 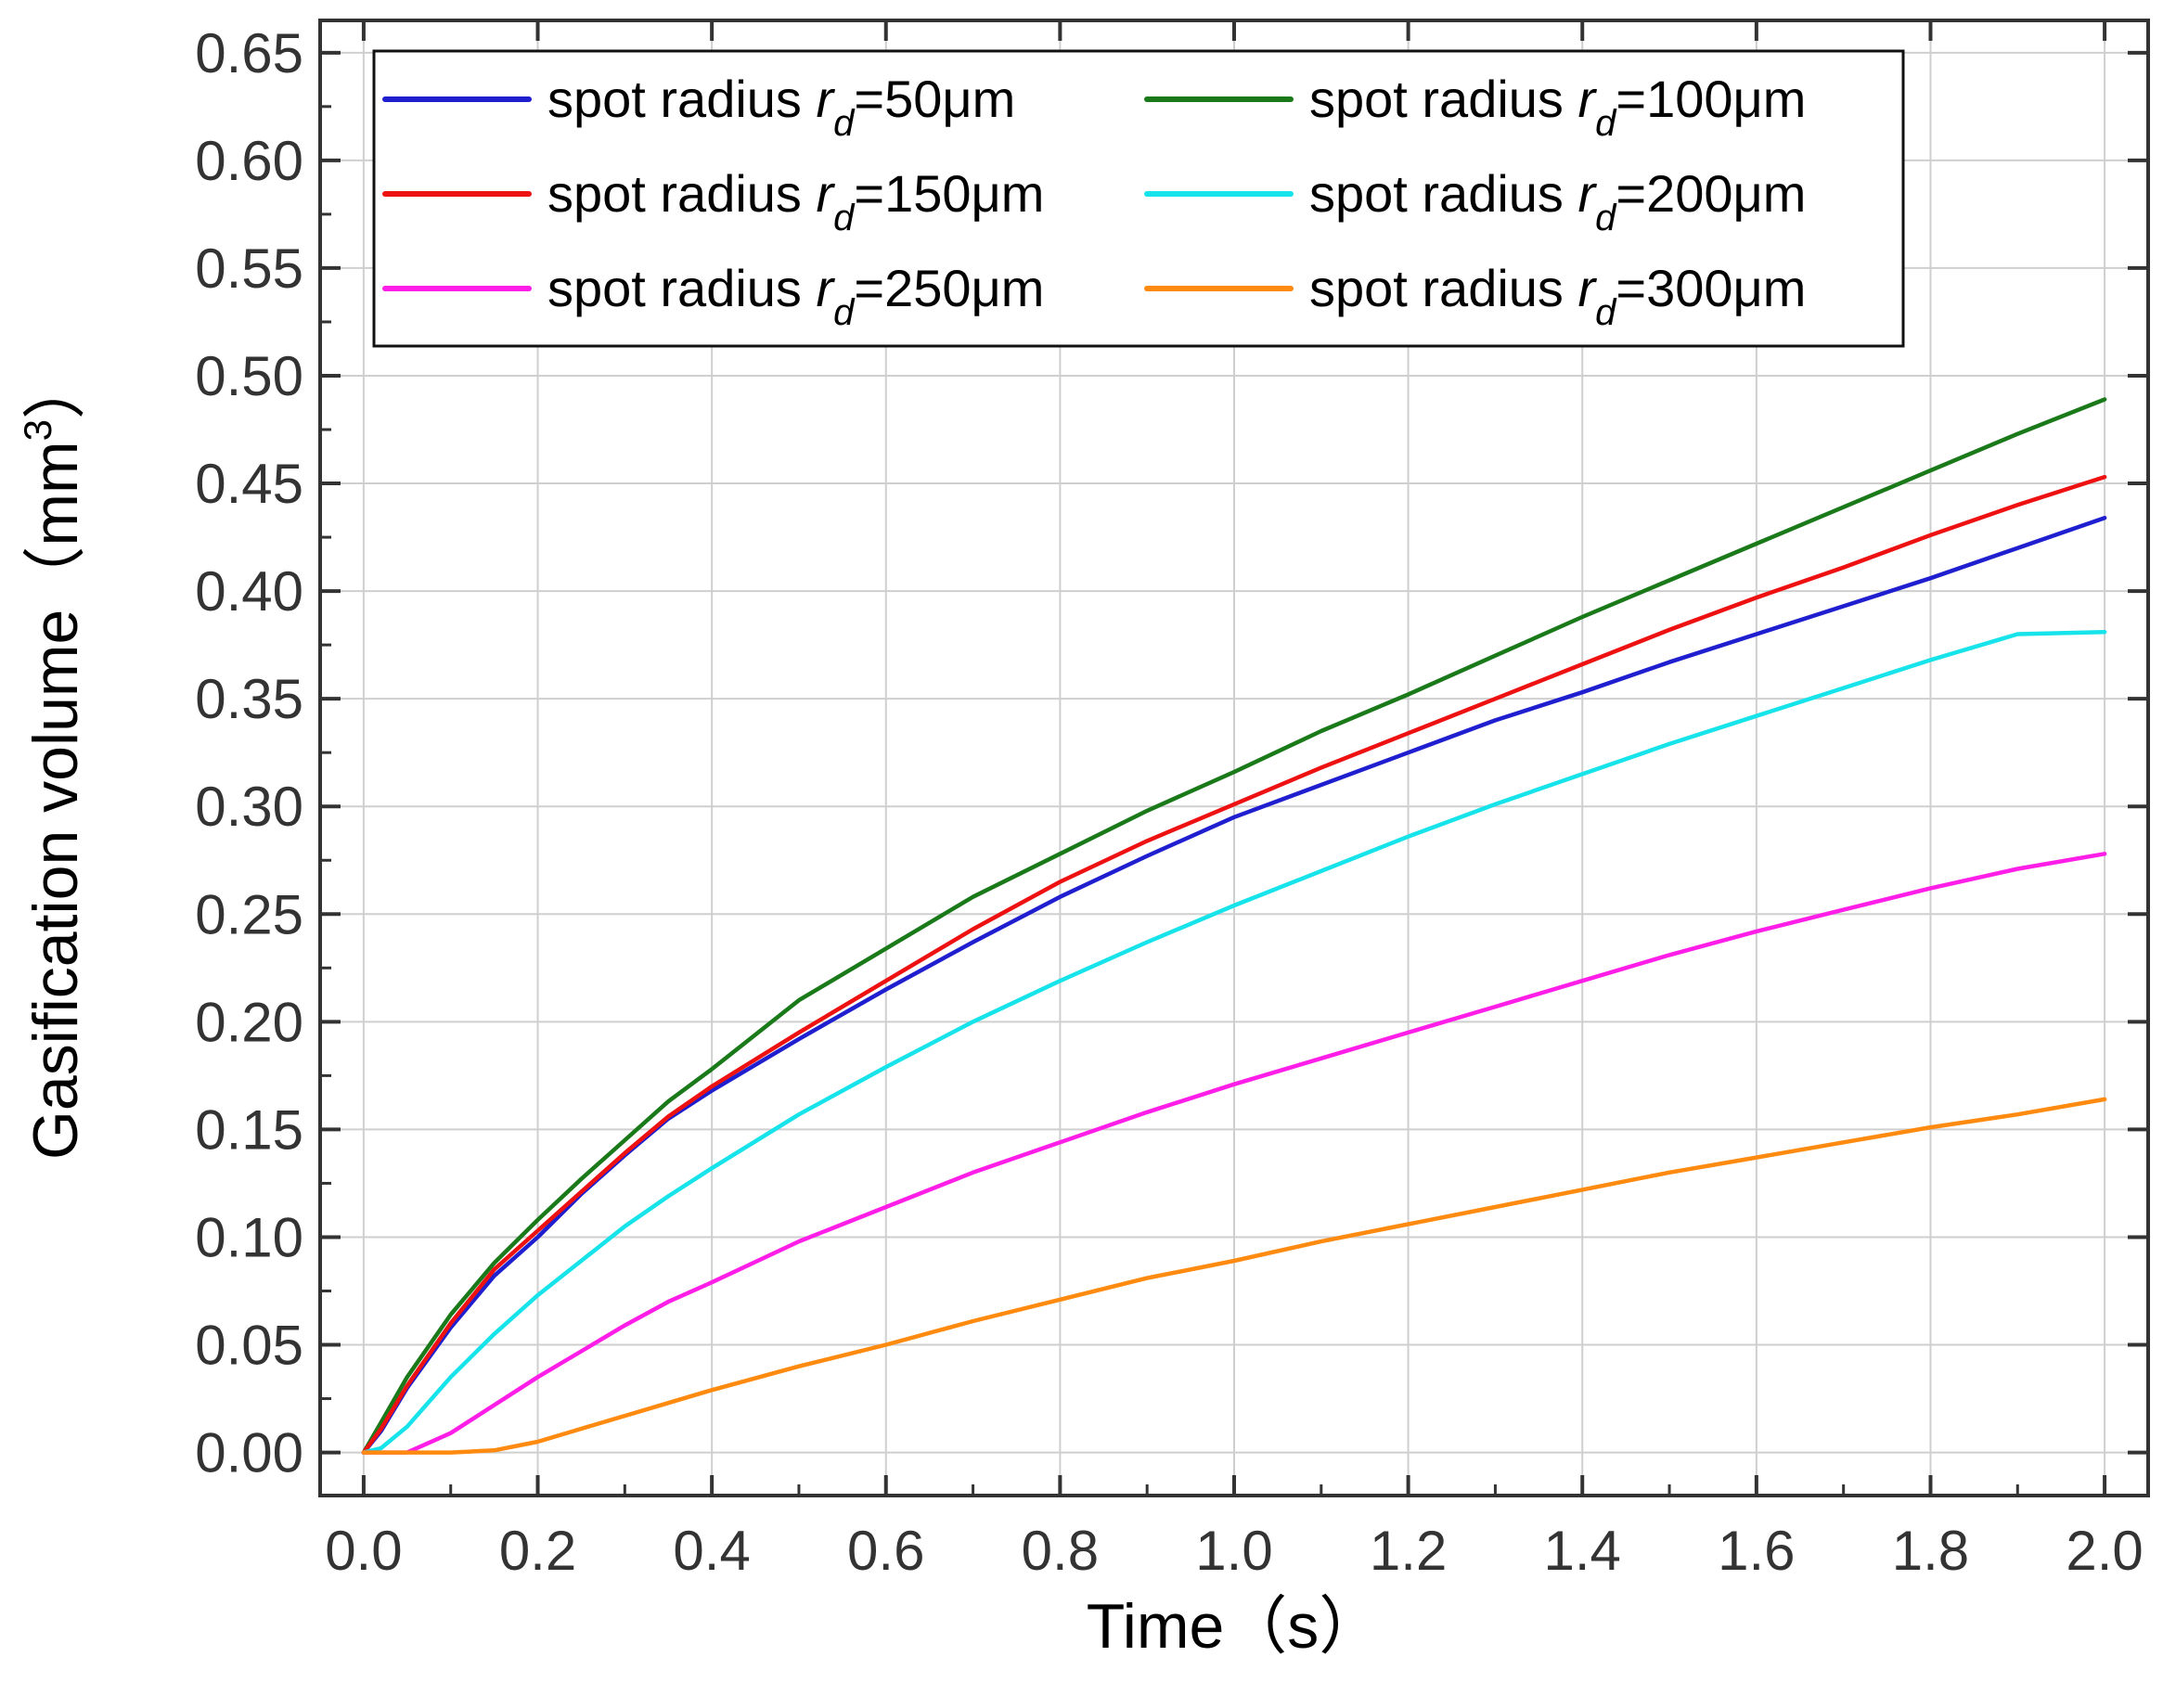 I want to click on y-axis-title-superscript: 3, so click(x=37, y=430).